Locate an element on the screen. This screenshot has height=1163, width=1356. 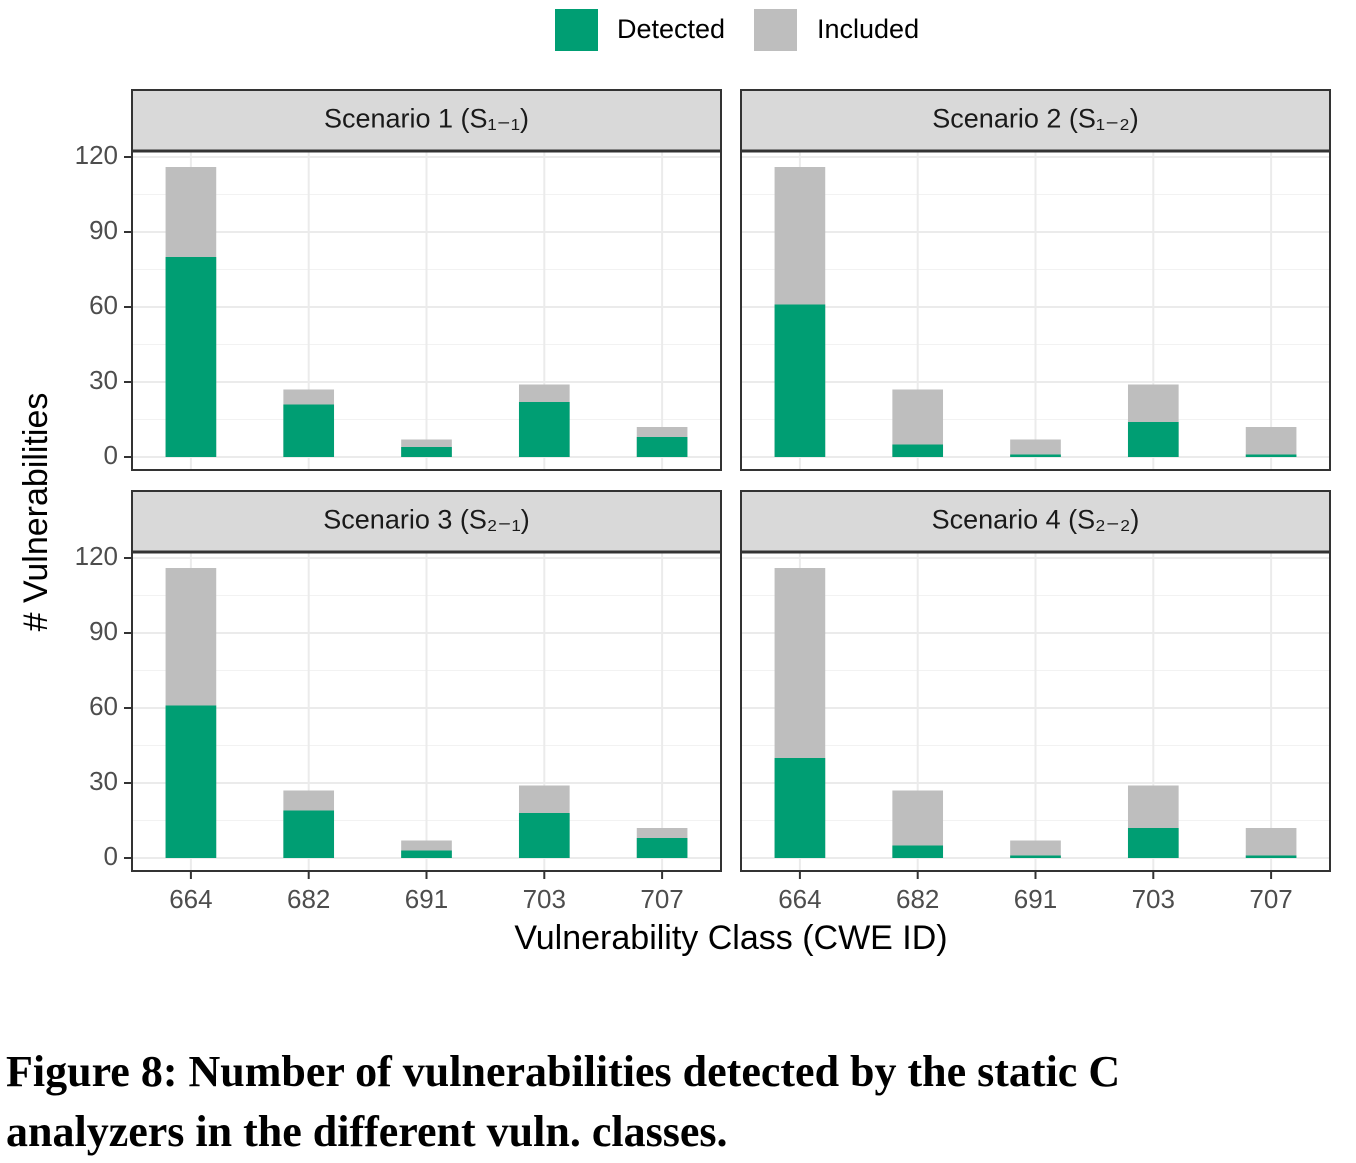
legend-label: Included is located at coordinates (868, 29).